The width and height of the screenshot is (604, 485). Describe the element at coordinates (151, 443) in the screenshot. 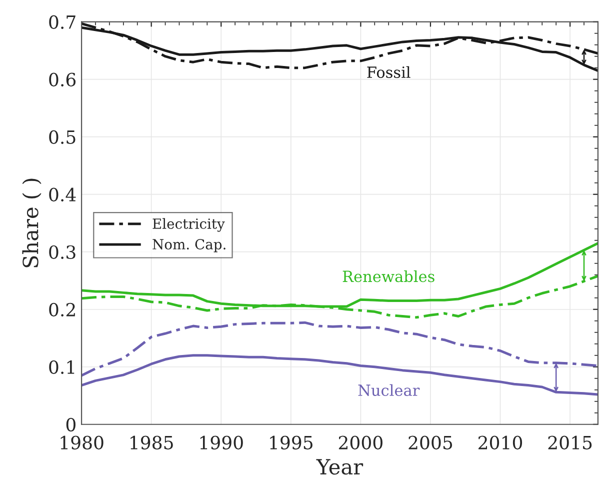

I see `x-tick-label: 1985` at that location.